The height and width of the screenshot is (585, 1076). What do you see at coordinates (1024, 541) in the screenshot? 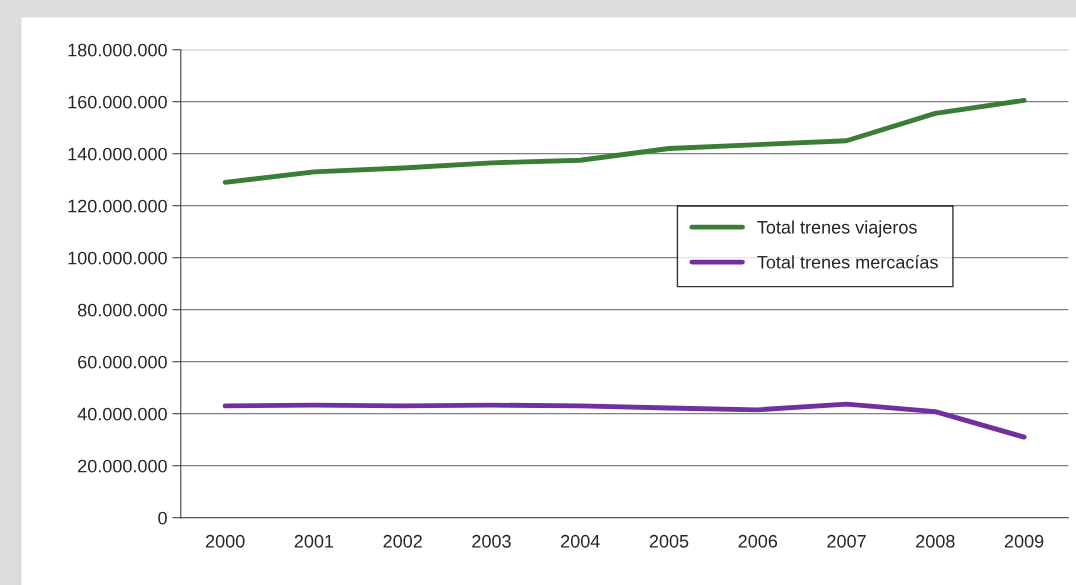
I see `x-tick-label: 2009` at bounding box center [1024, 541].